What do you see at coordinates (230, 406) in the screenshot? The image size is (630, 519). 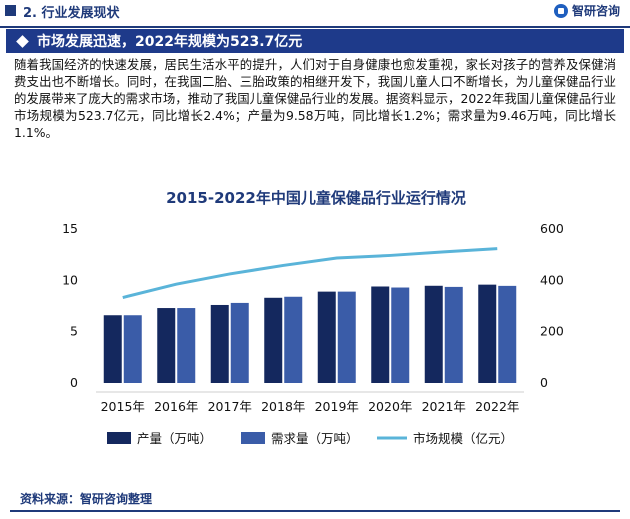 I see `x-tick-label: 2017年` at bounding box center [230, 406].